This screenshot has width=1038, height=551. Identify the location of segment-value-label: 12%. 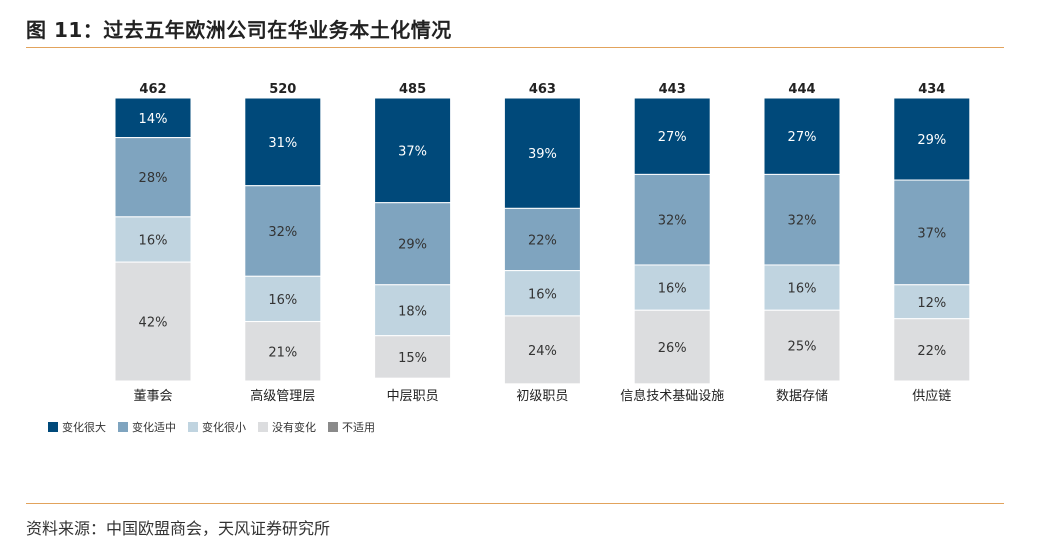
(931, 303).